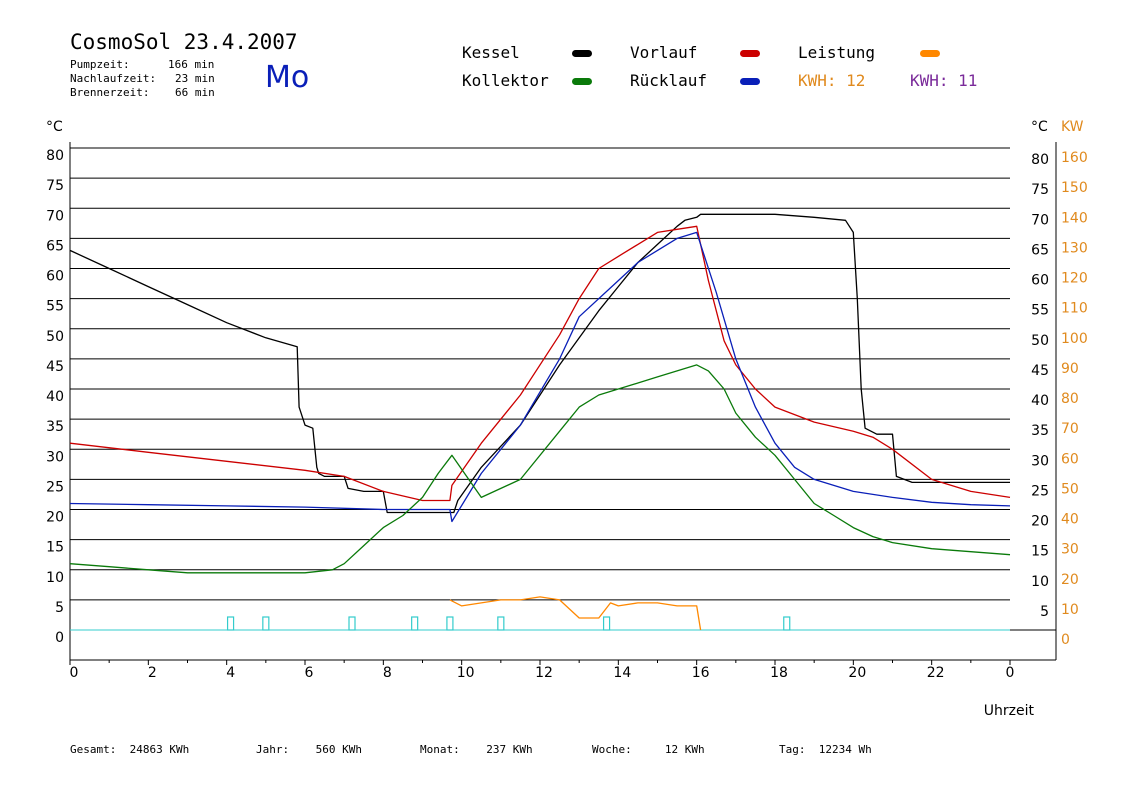 The image size is (1148, 812). I want to click on legend-kessel-swatch, so click(582, 53).